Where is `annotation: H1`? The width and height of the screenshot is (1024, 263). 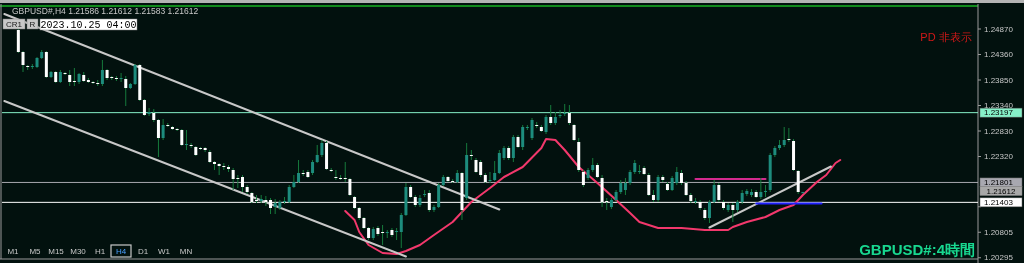 annotation: H1 is located at coordinates (100, 251).